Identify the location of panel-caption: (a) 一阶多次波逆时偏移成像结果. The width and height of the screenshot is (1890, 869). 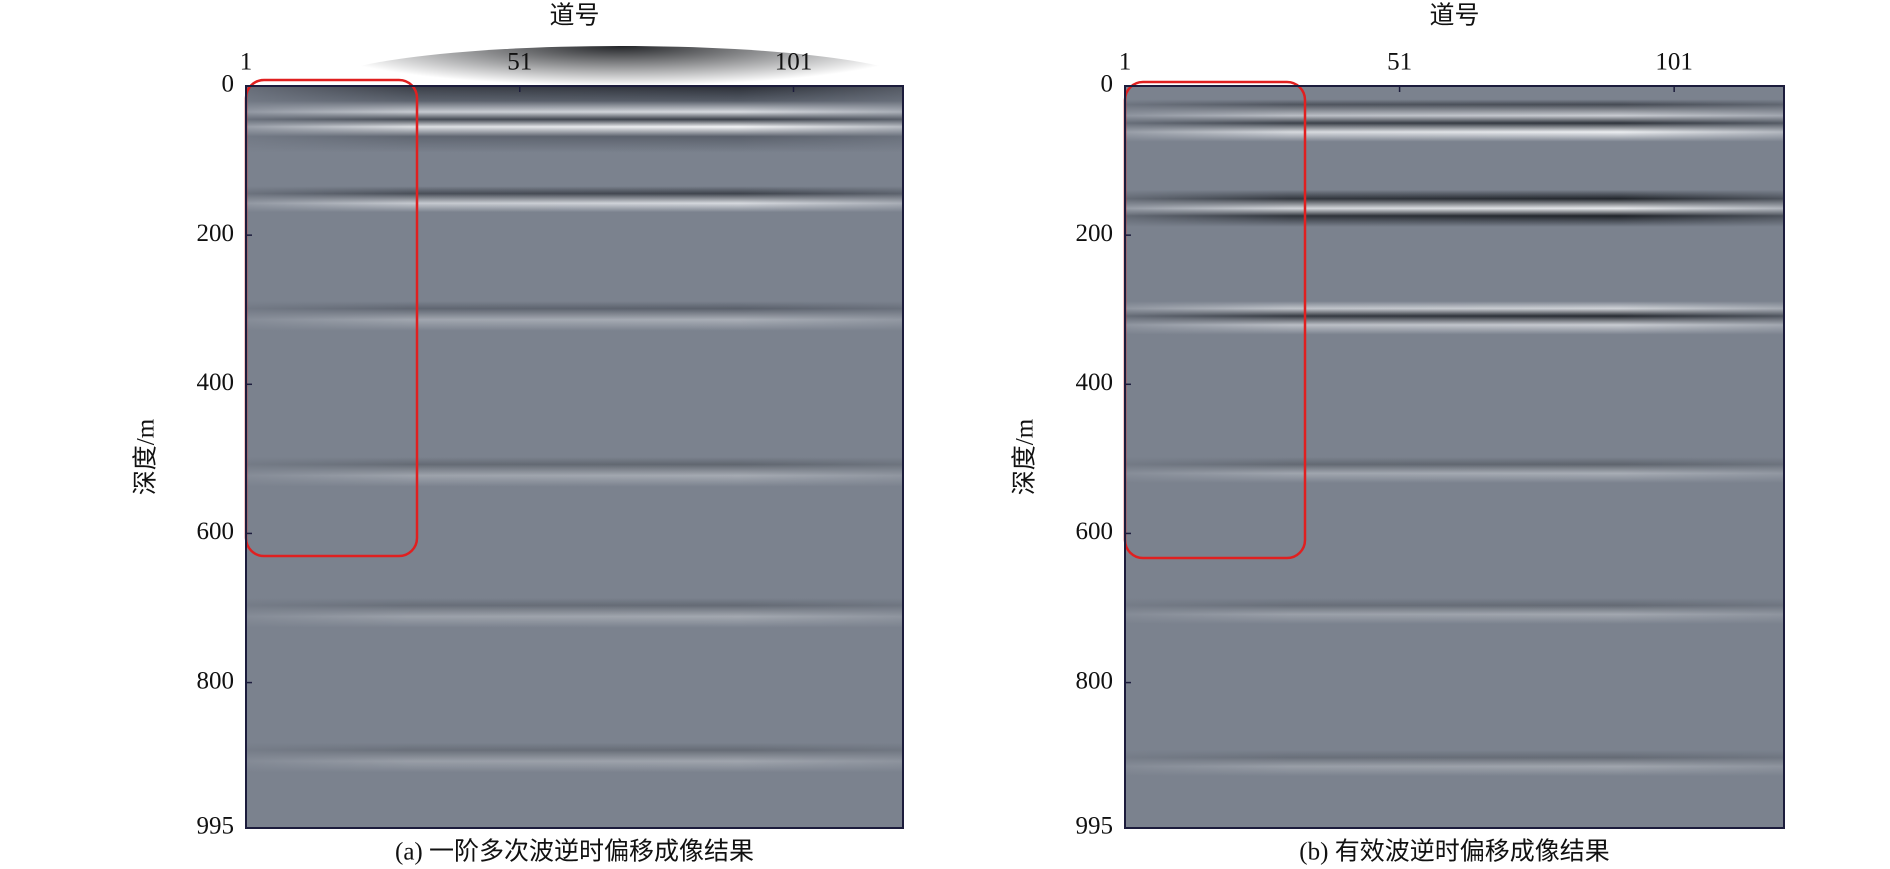
(574, 852).